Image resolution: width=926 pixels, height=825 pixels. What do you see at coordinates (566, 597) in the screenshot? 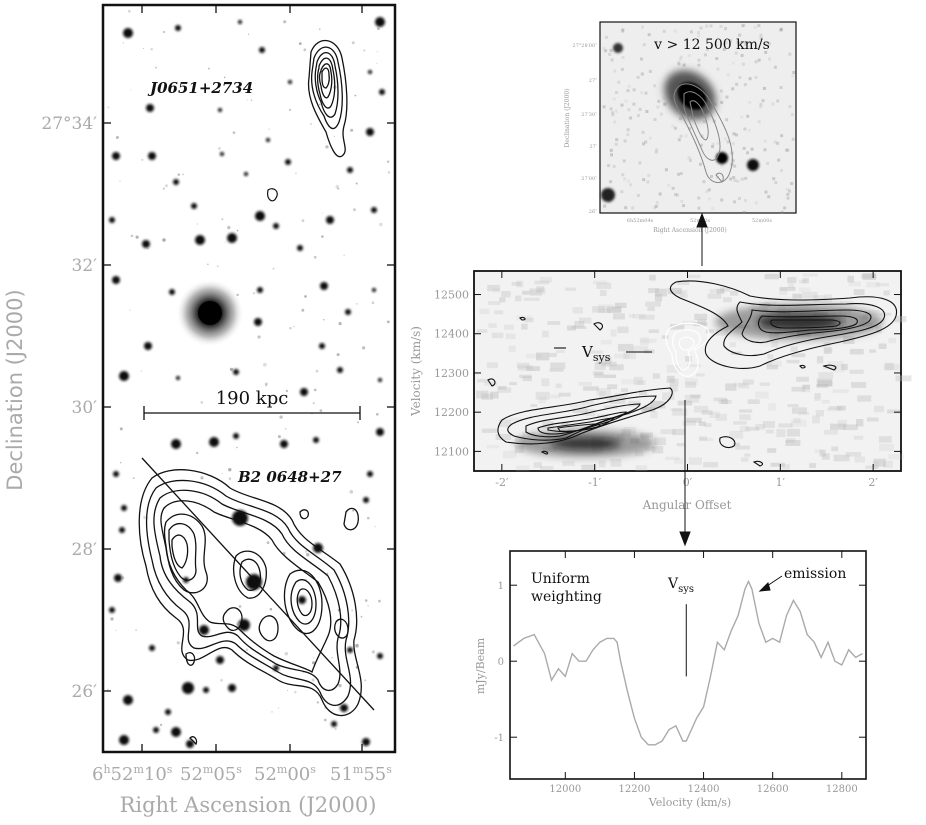
I see `weighting-label-line: weighting` at bounding box center [566, 597].